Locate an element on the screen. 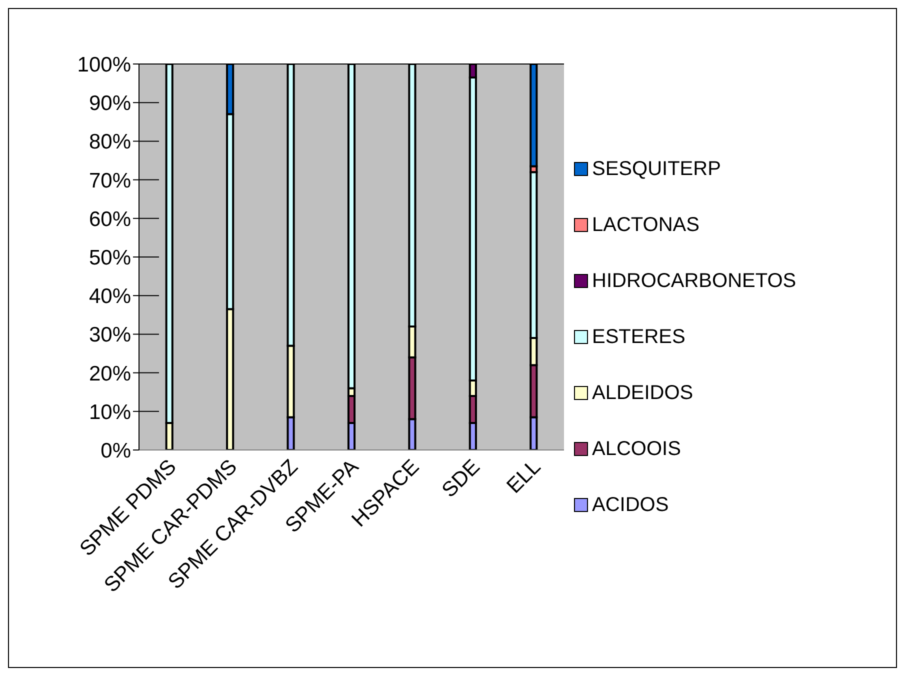  x-tick-label: ELL is located at coordinates (524, 476).